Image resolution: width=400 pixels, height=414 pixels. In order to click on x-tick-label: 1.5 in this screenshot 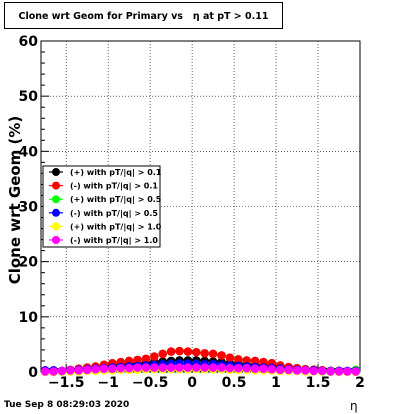, I will do `click(318, 383)`.